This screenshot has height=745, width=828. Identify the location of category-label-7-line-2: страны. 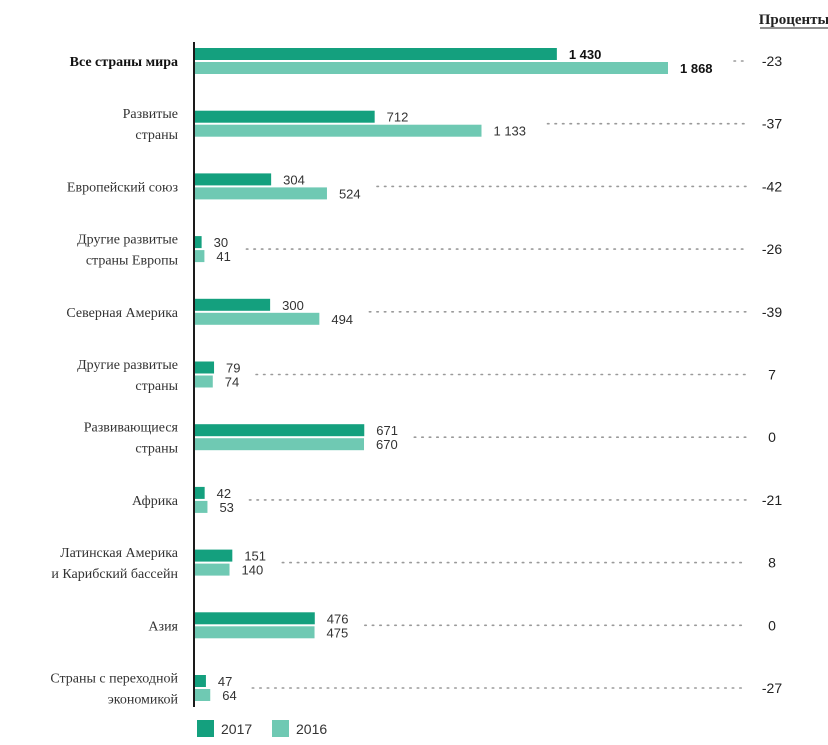
(156, 449).